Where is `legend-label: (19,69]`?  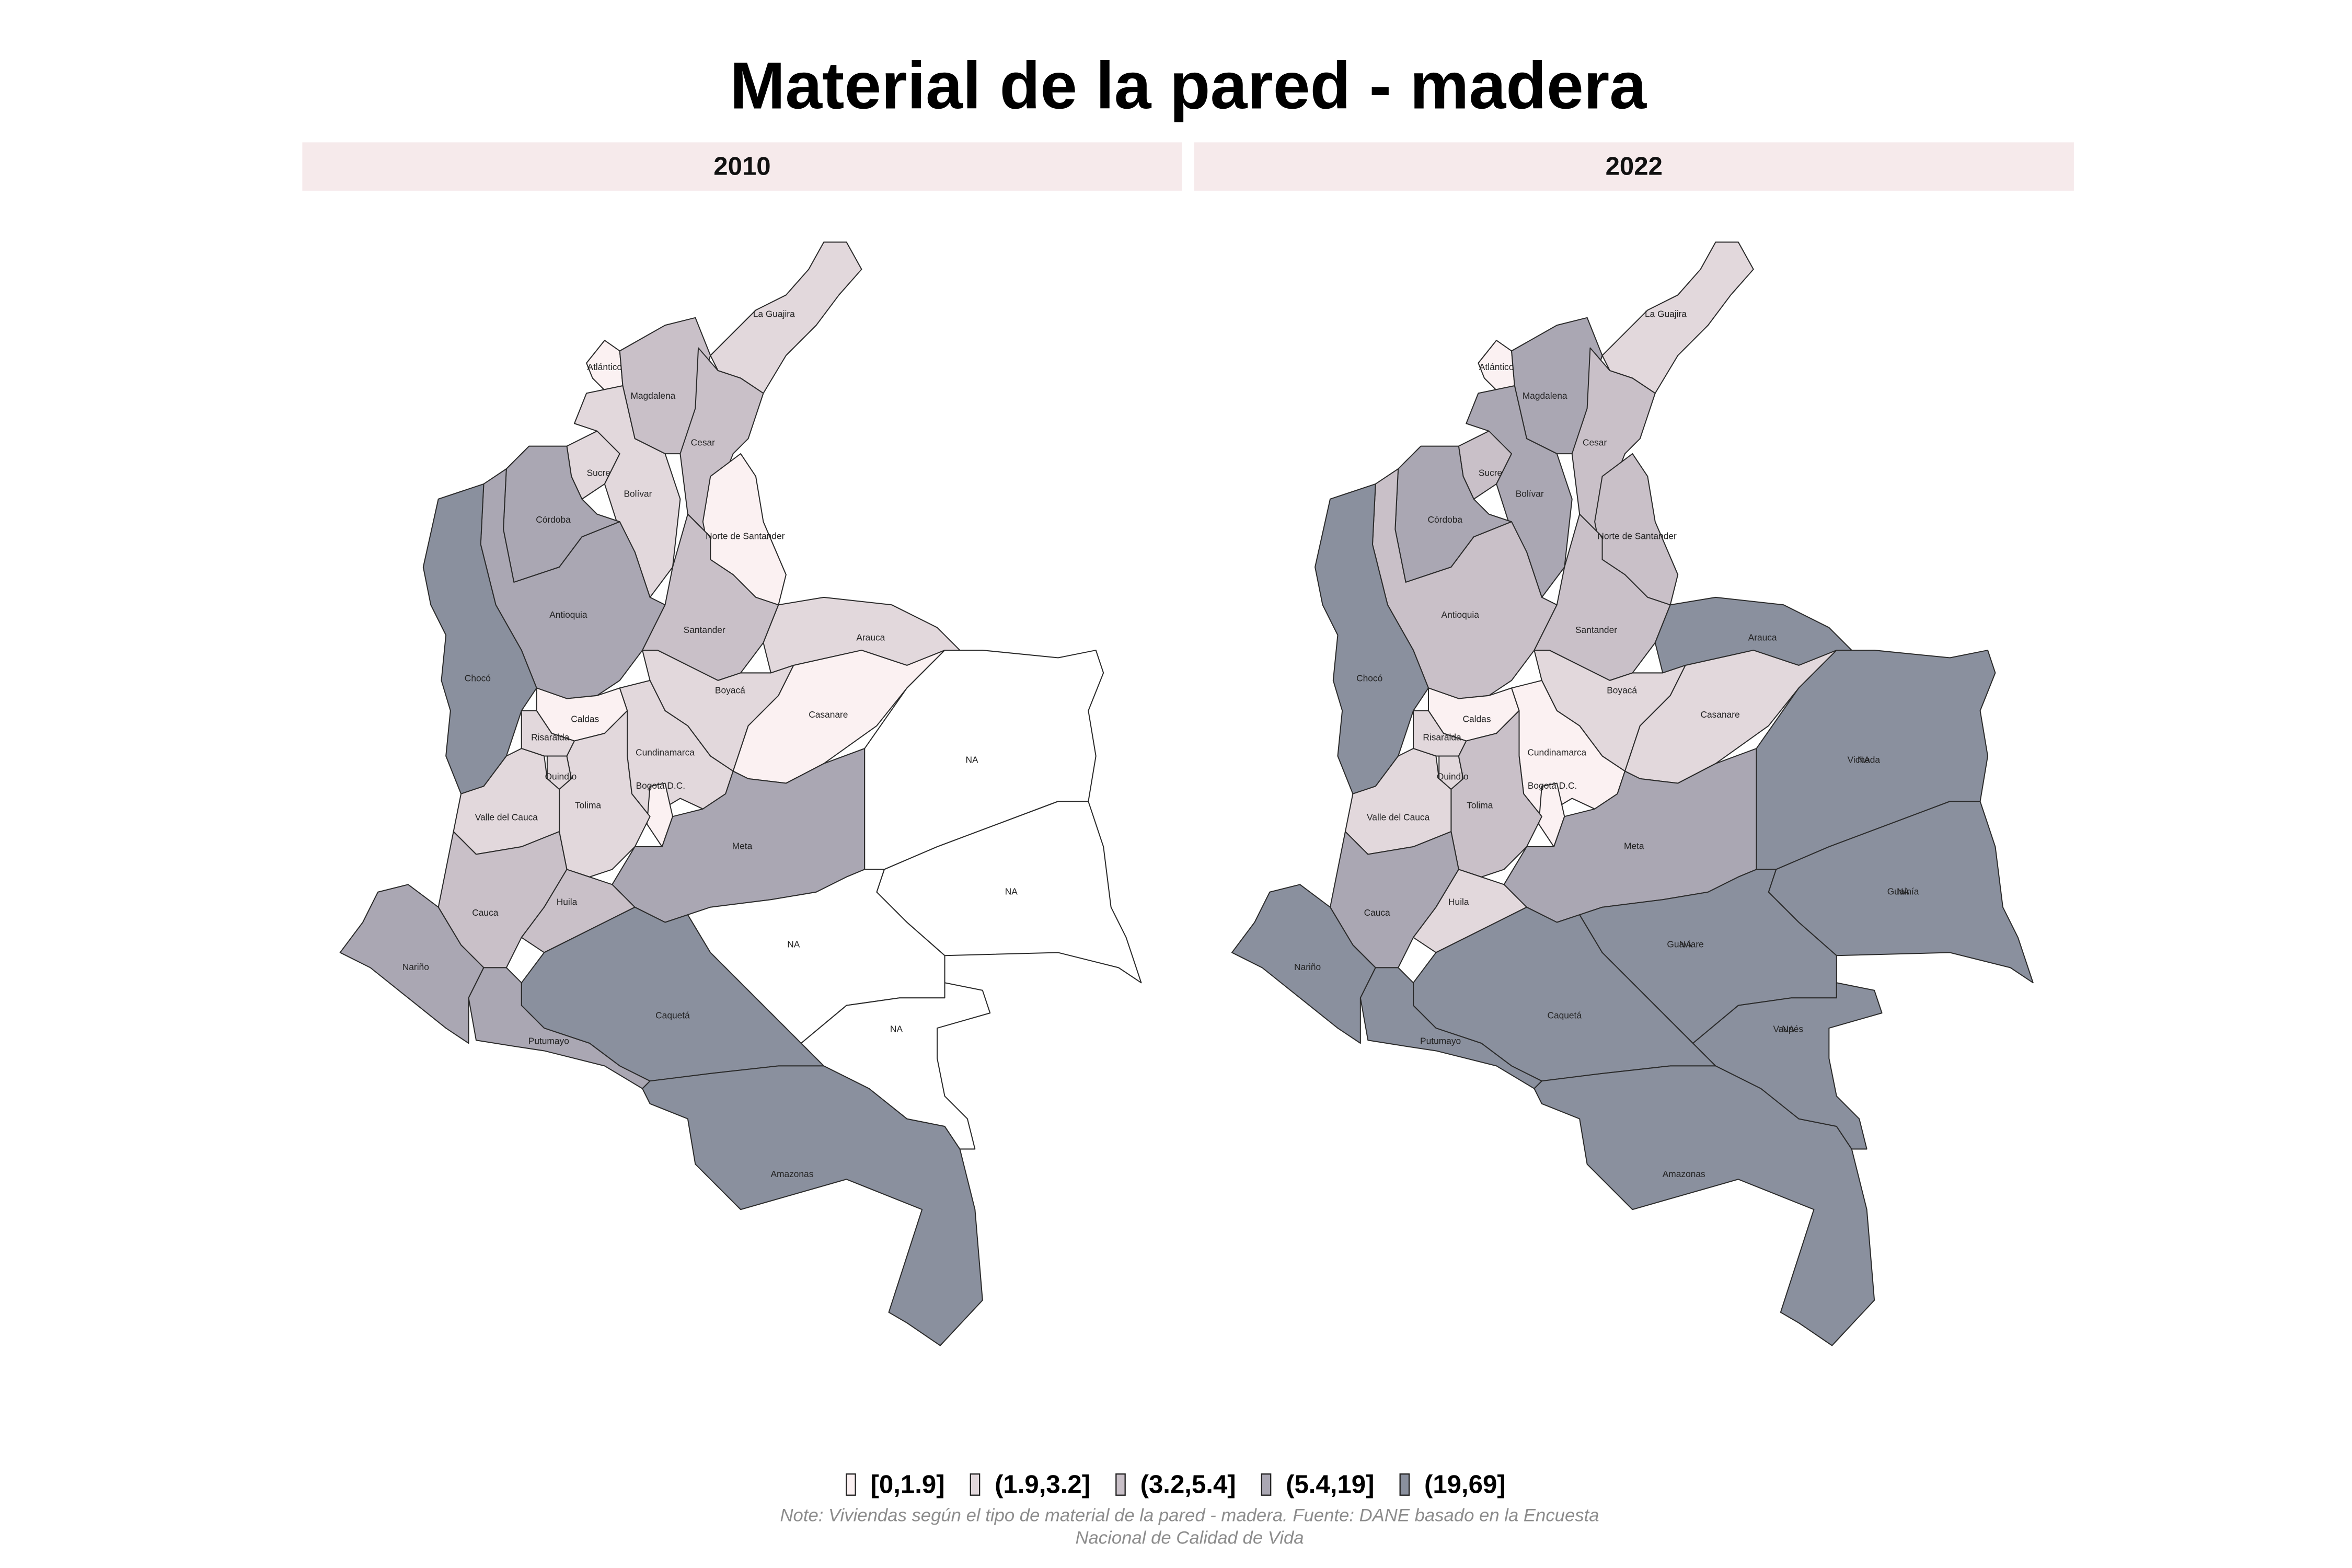 legend-label: (19,69] is located at coordinates (1465, 1484).